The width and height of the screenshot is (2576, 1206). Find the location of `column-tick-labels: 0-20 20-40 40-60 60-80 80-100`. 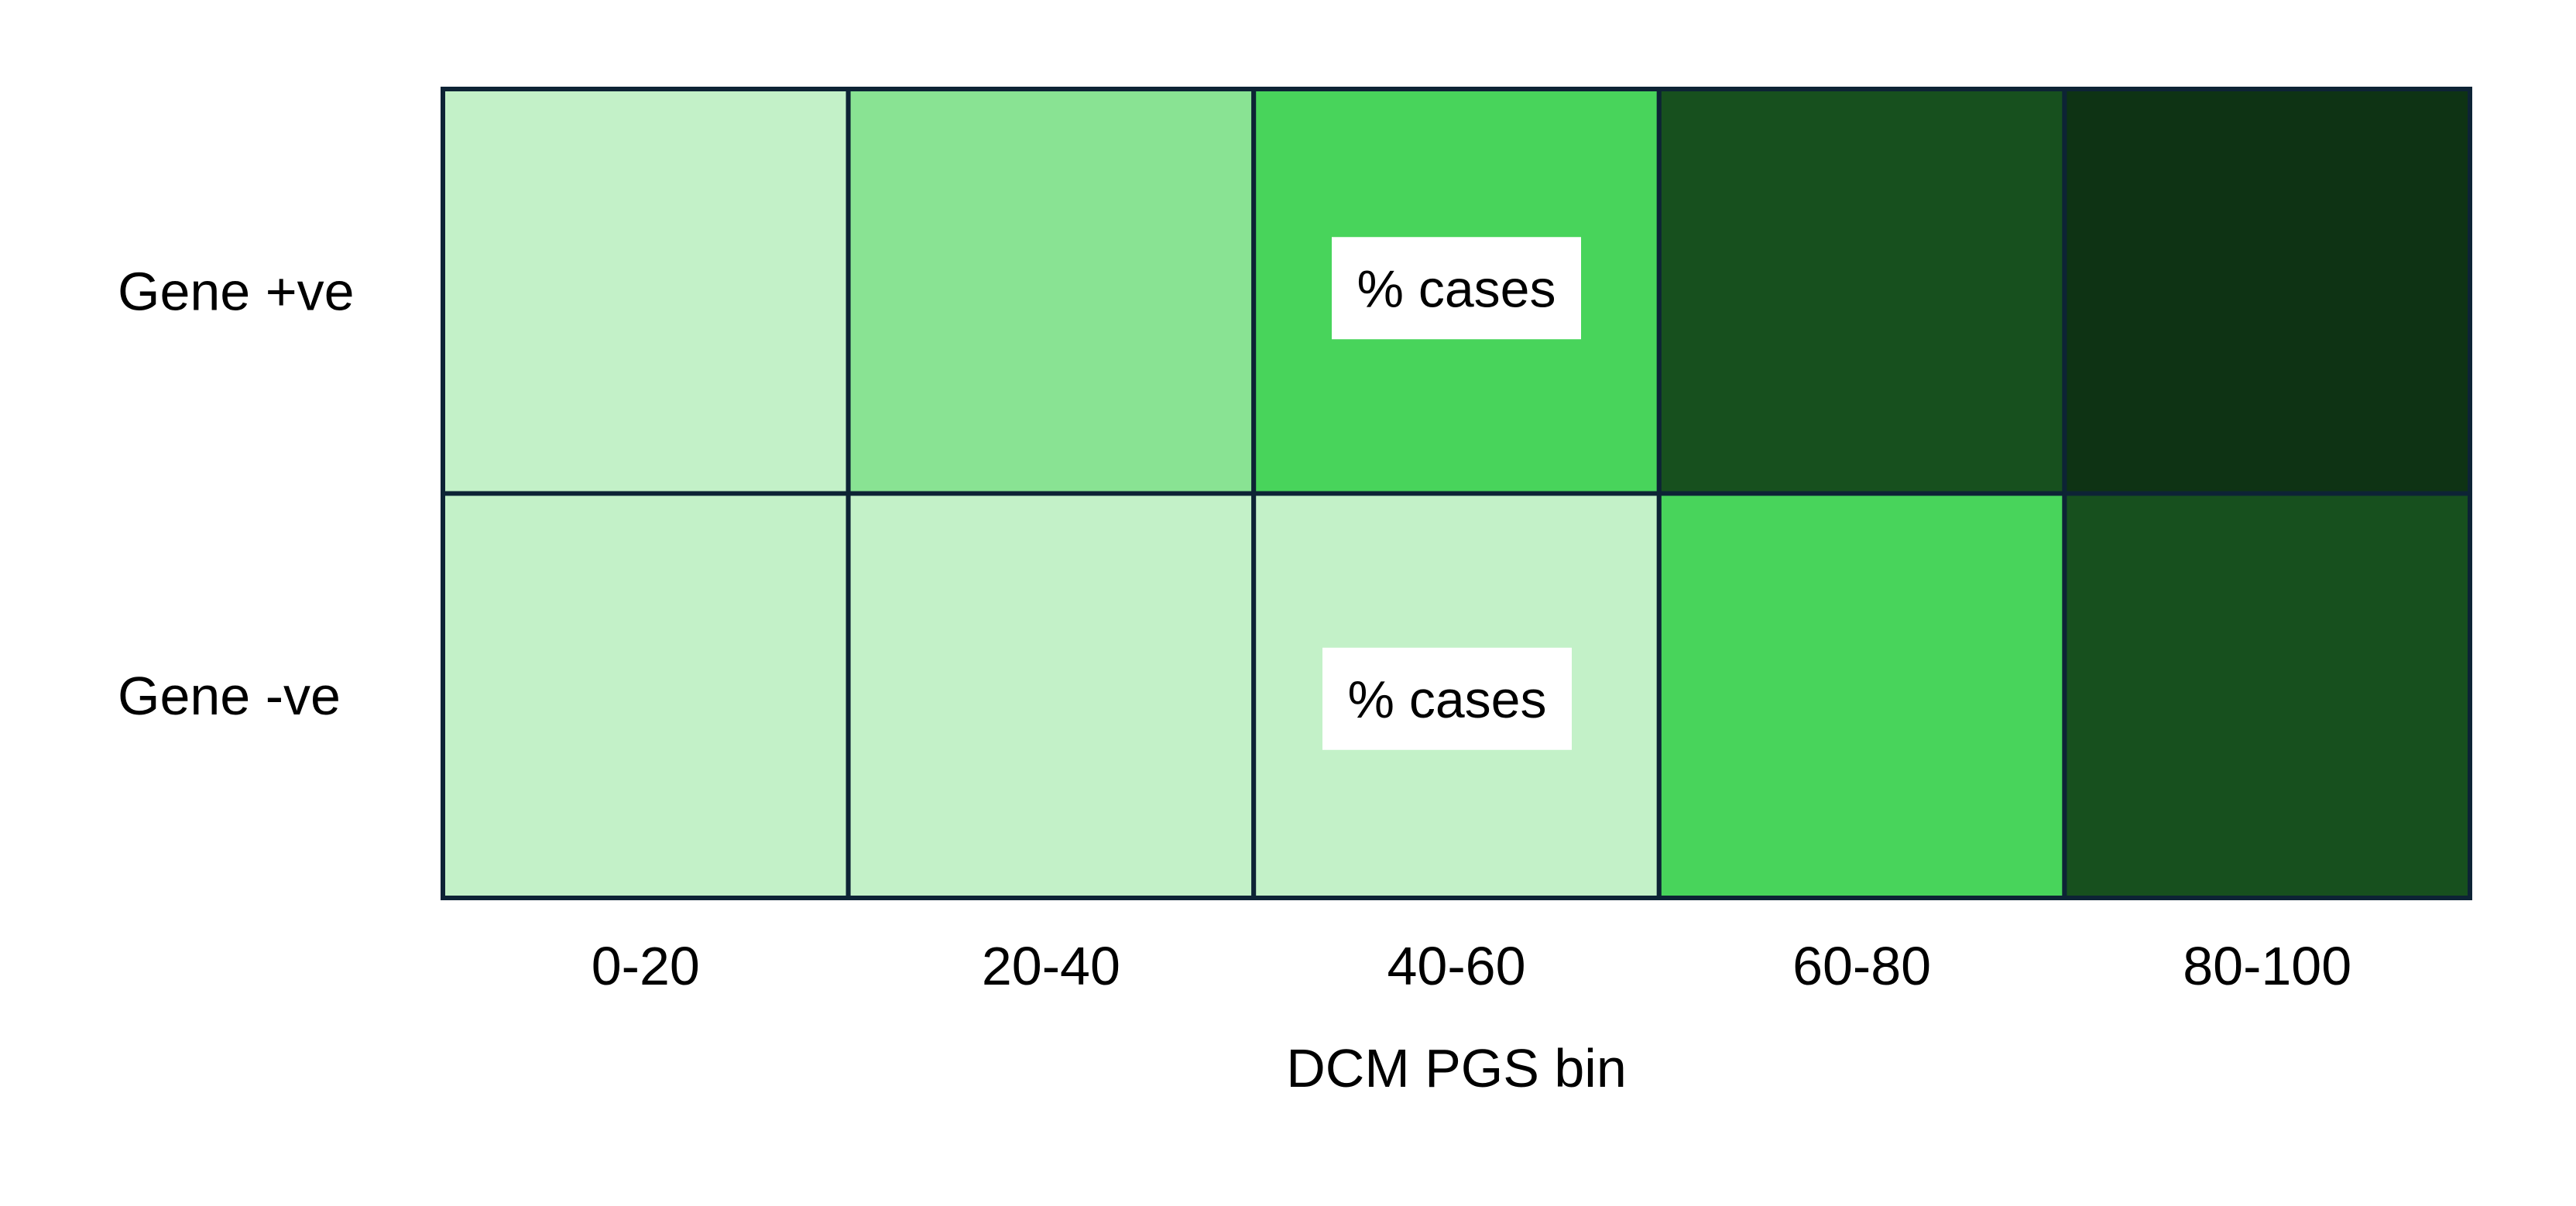

column-tick-labels: 0-20 20-40 40-60 60-80 80-100 is located at coordinates (1471, 966).